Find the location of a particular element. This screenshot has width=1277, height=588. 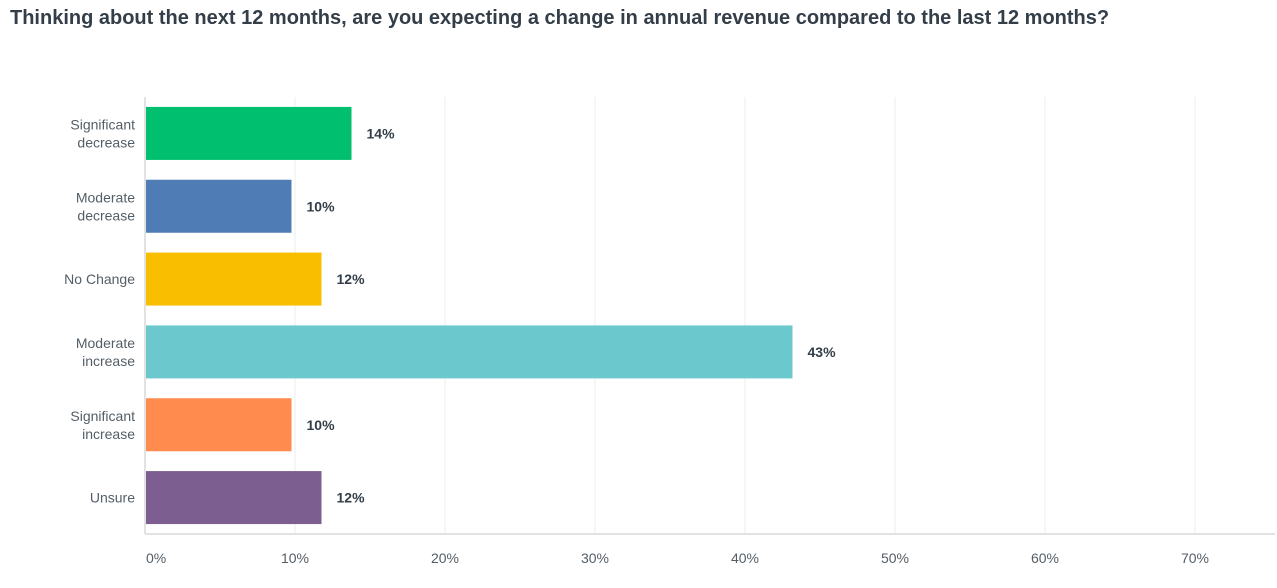

category-label: No Change is located at coordinates (99, 279).